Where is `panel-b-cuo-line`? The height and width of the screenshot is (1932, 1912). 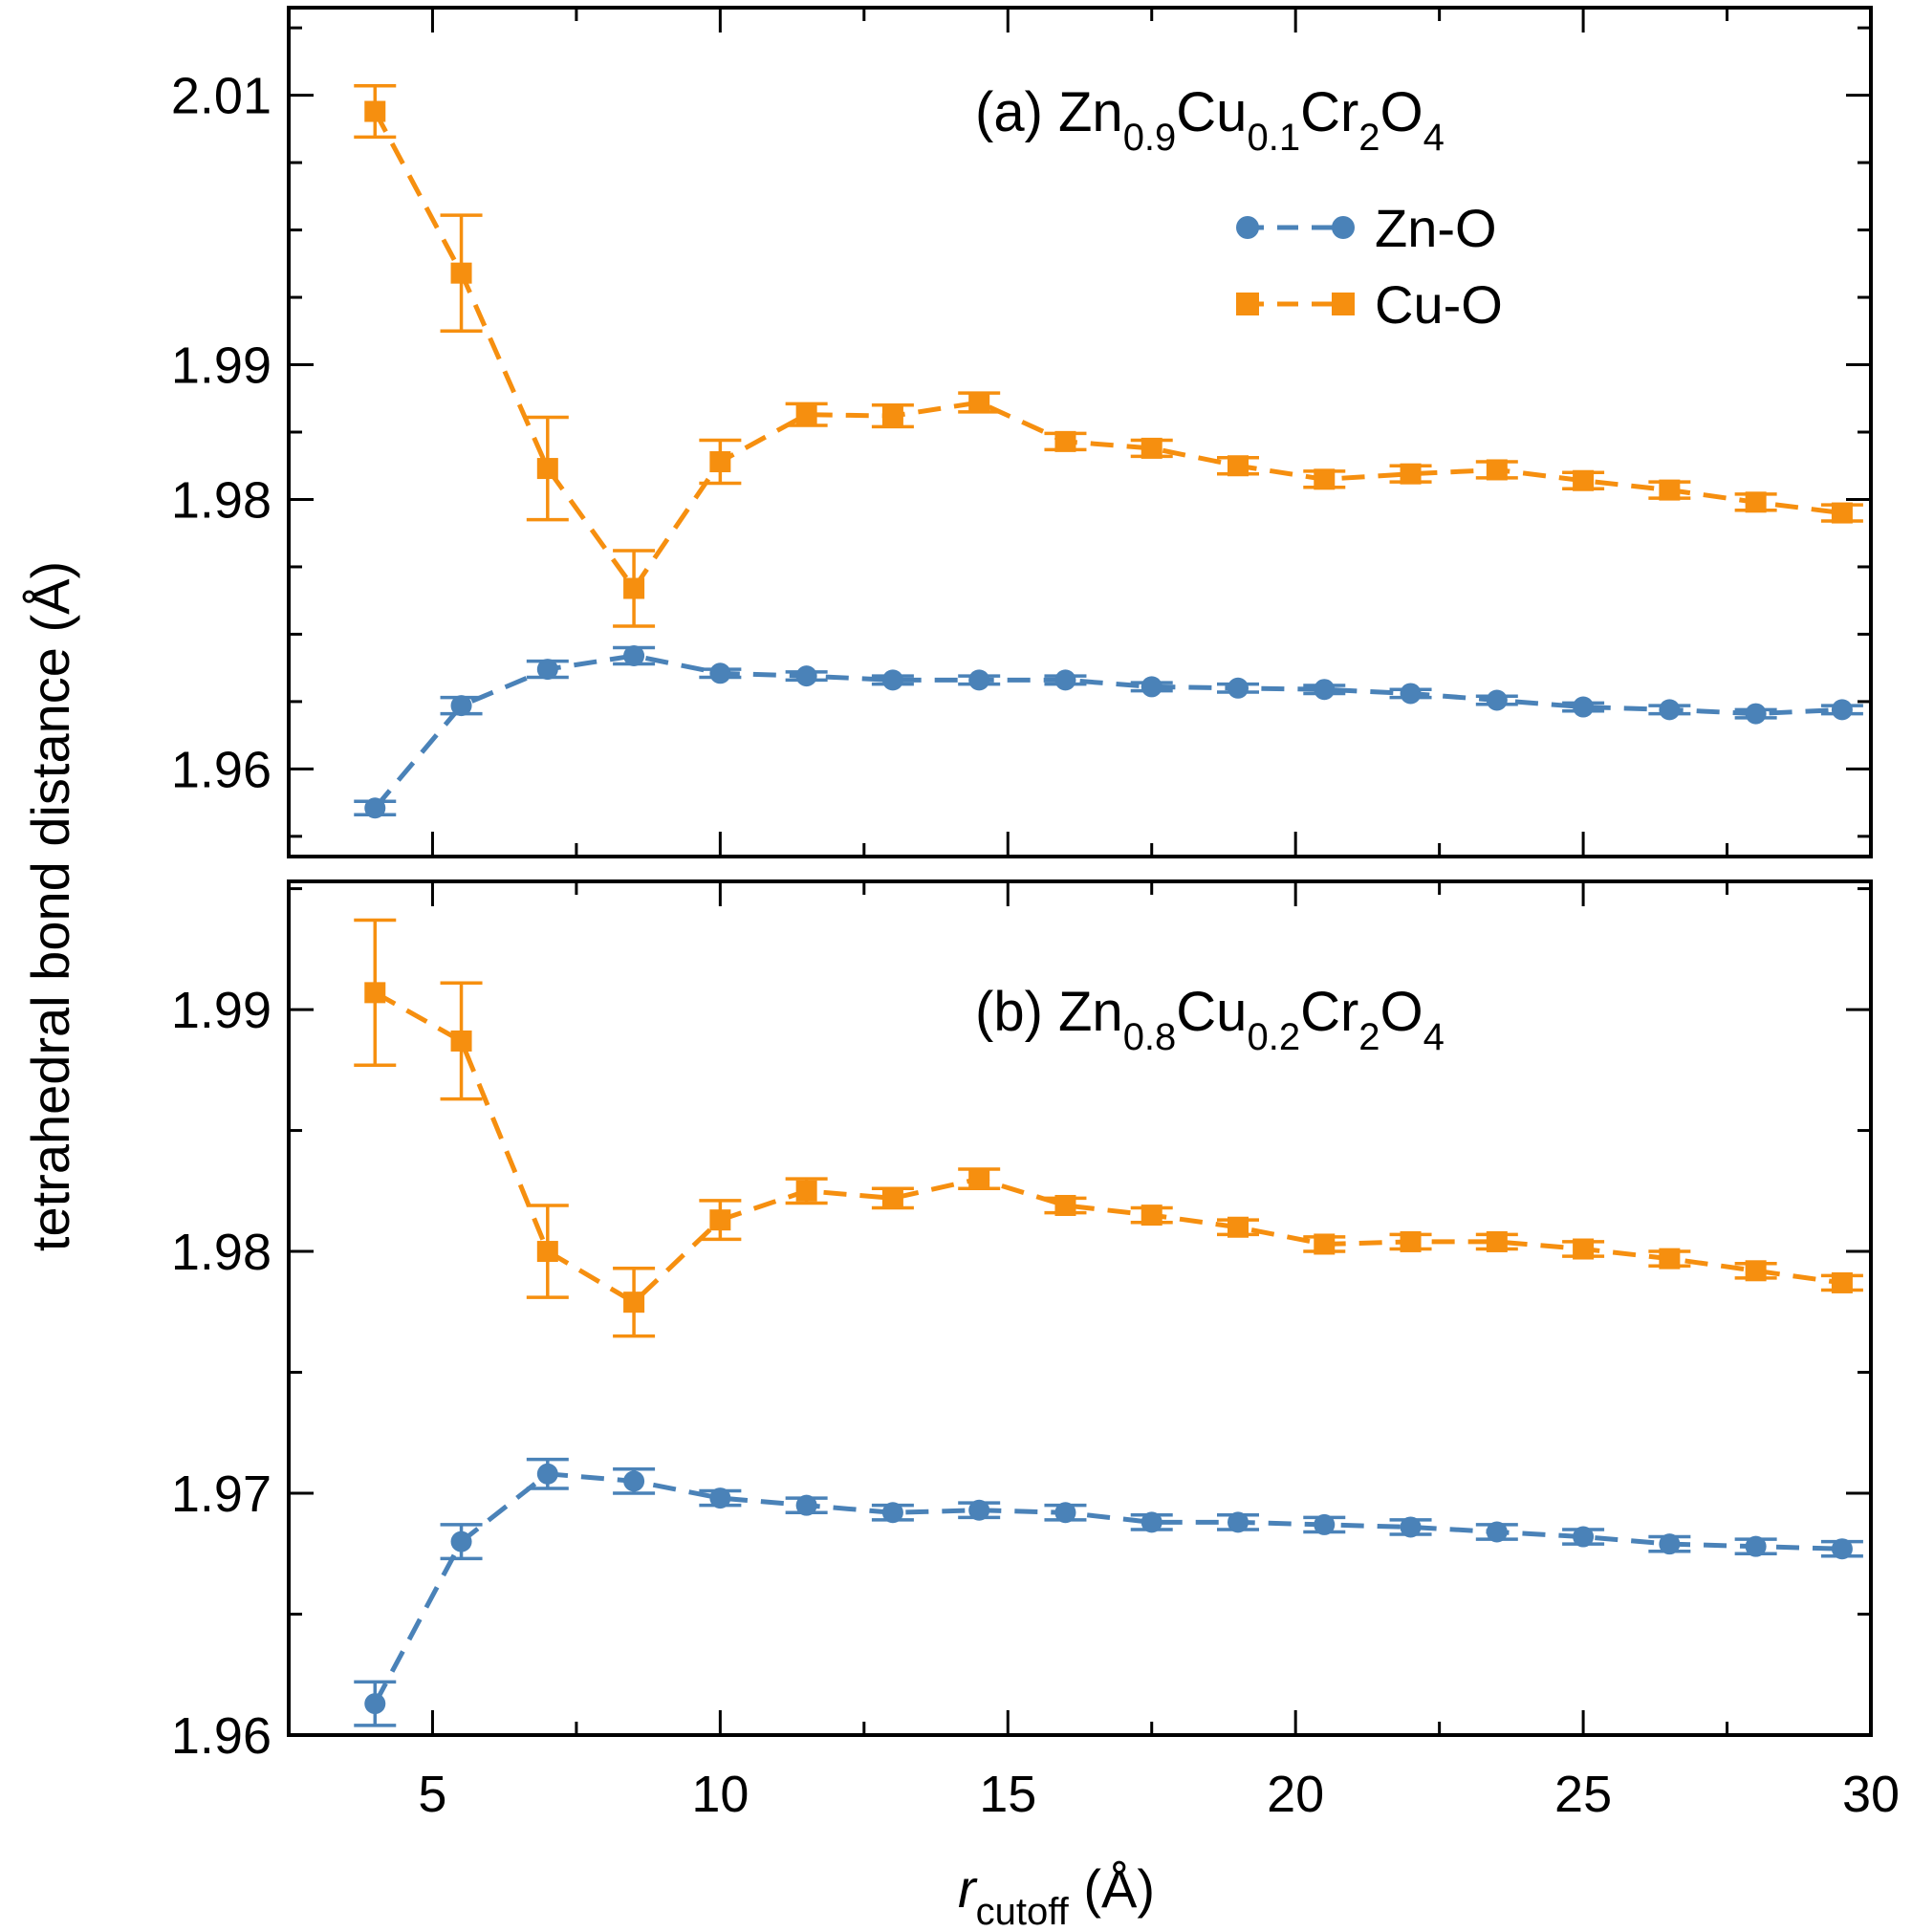
panel-b-cuo-line is located at coordinates (1108, 1148).